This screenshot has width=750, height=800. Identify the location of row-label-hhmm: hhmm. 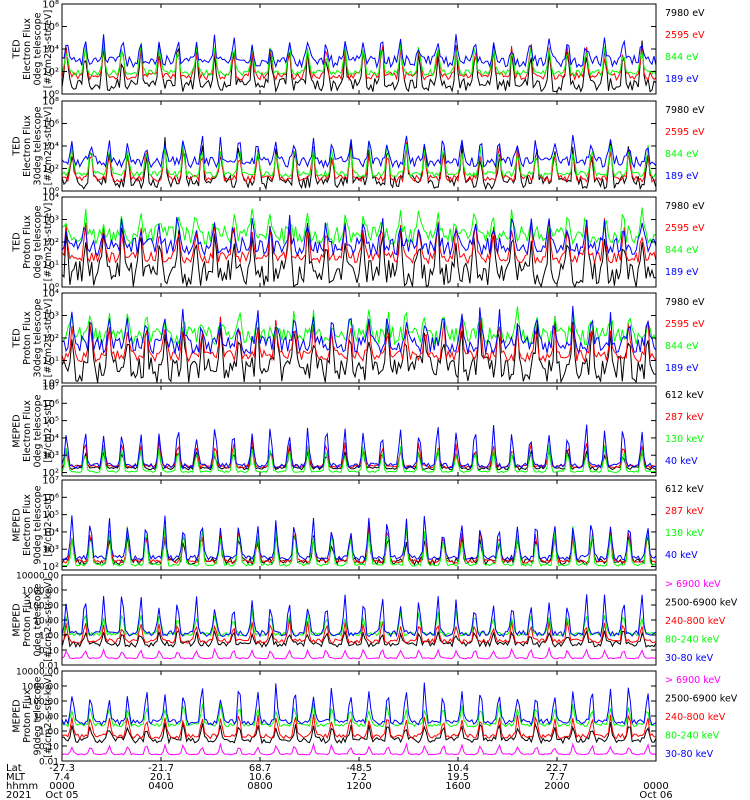
(22, 786).